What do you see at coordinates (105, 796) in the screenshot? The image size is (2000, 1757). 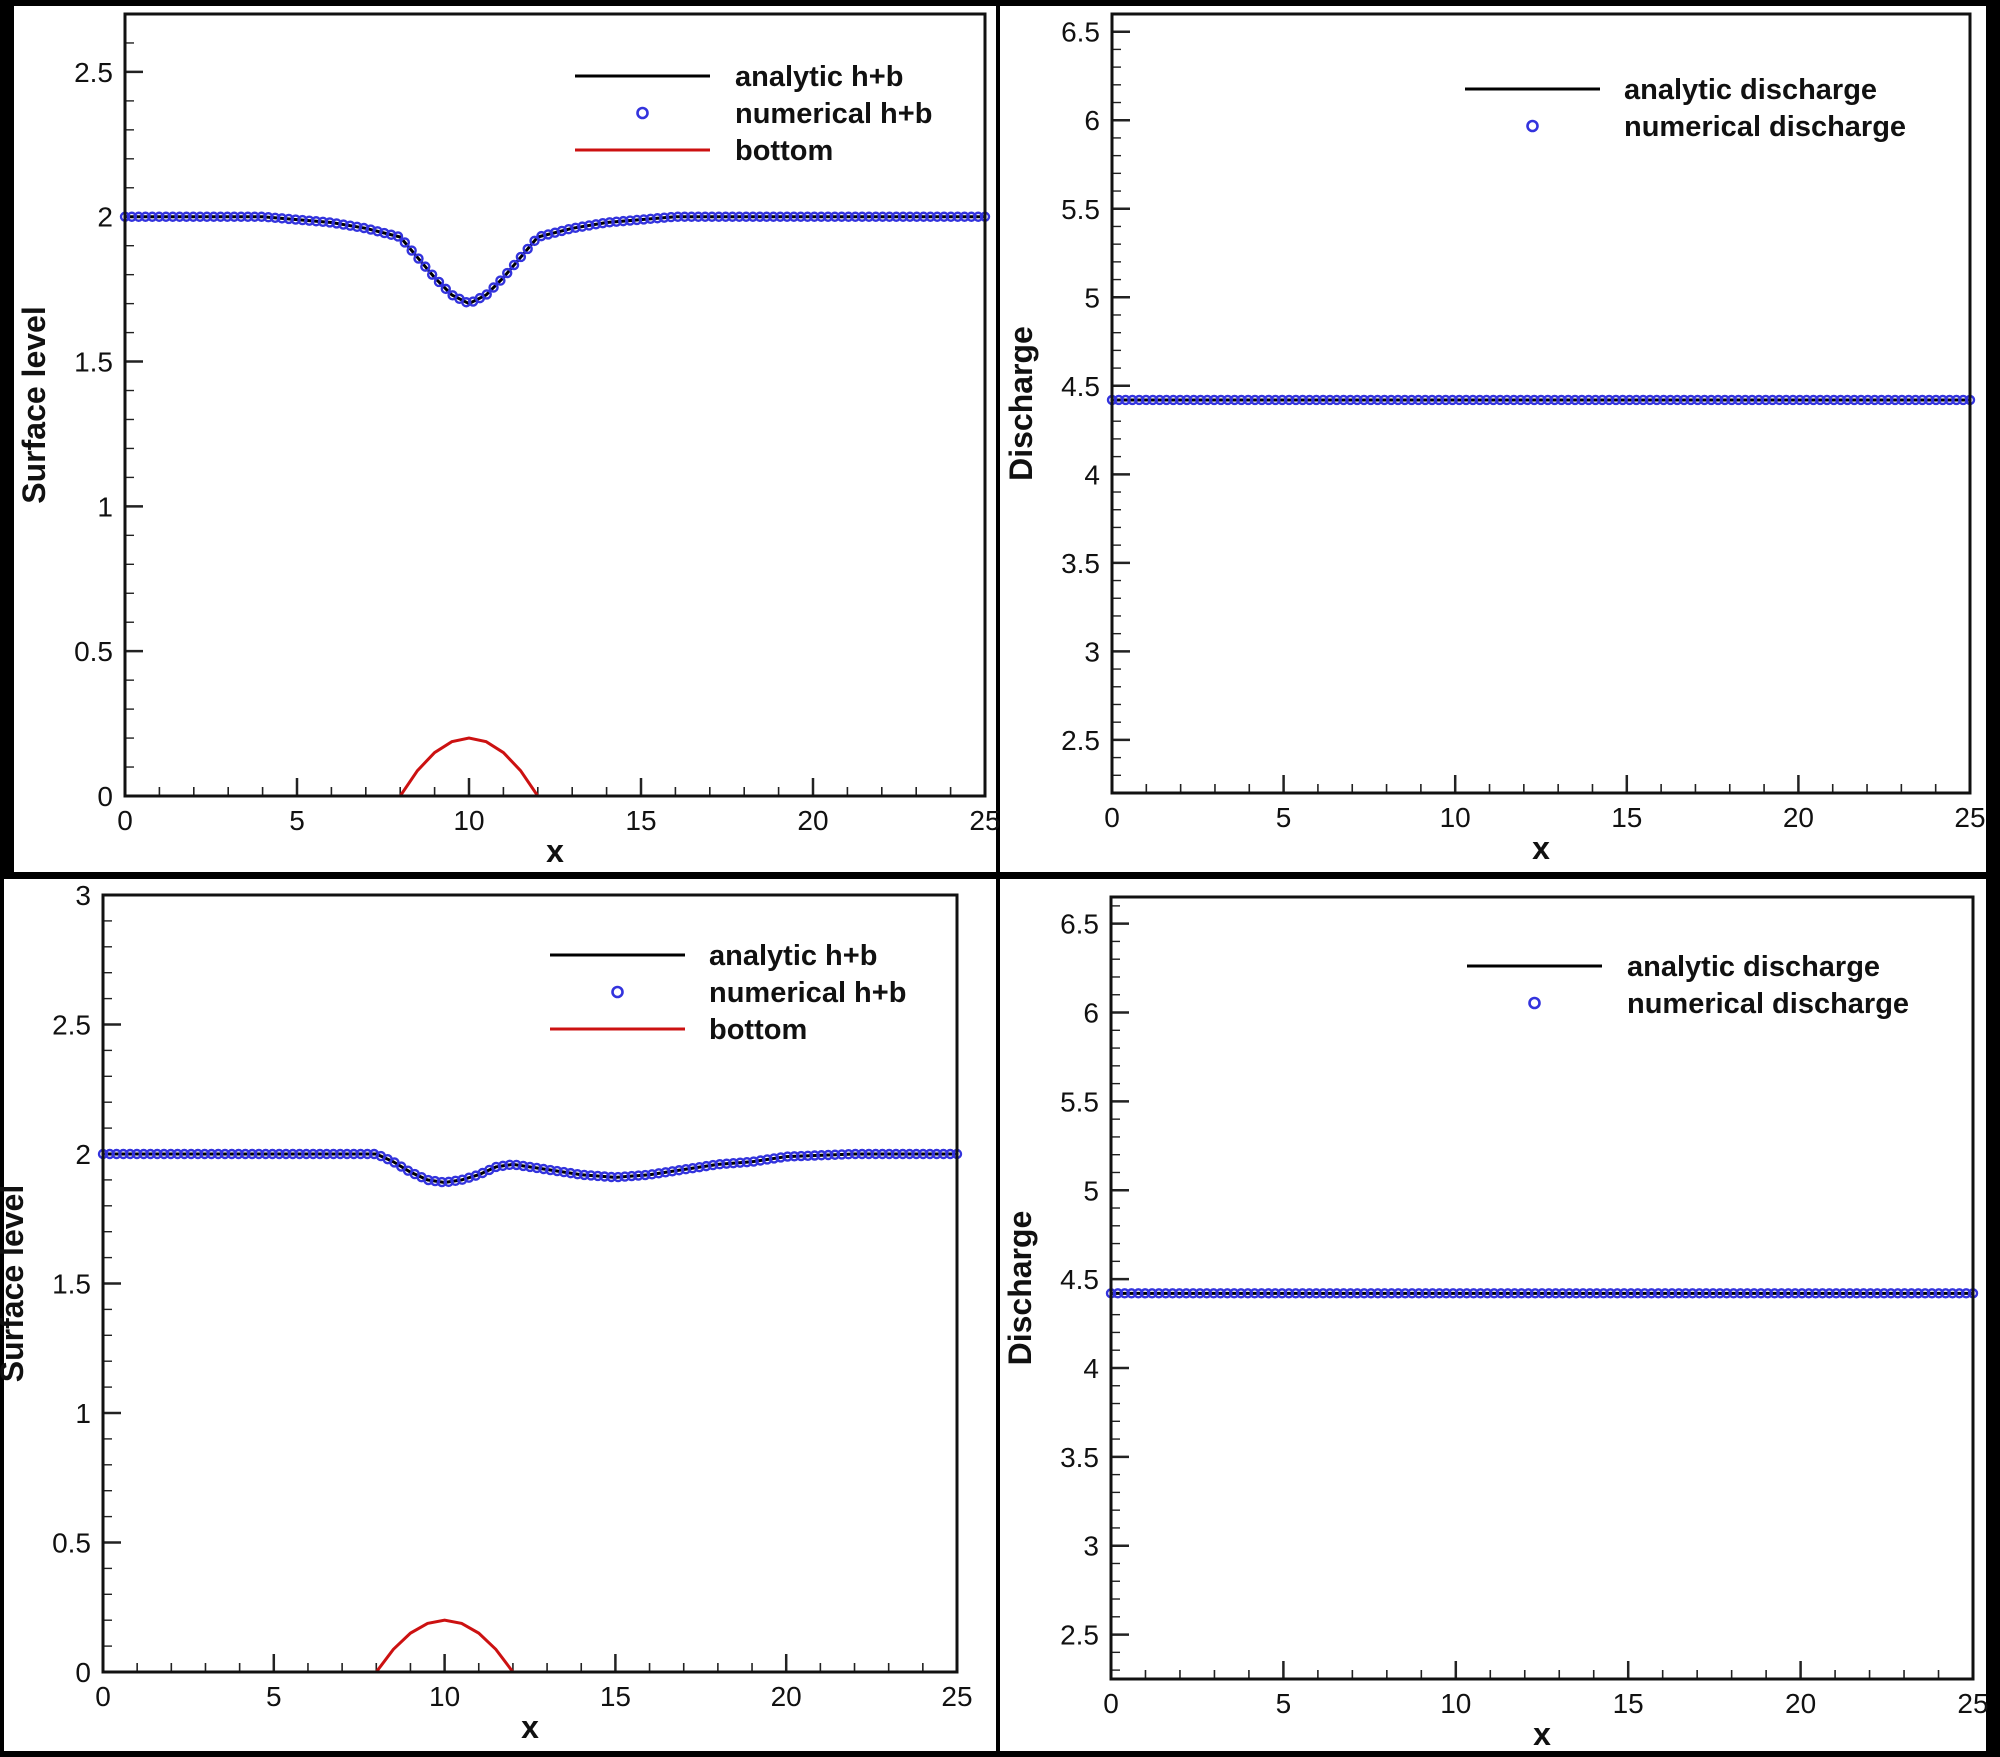 I see `y-tick-label: 0` at bounding box center [105, 796].